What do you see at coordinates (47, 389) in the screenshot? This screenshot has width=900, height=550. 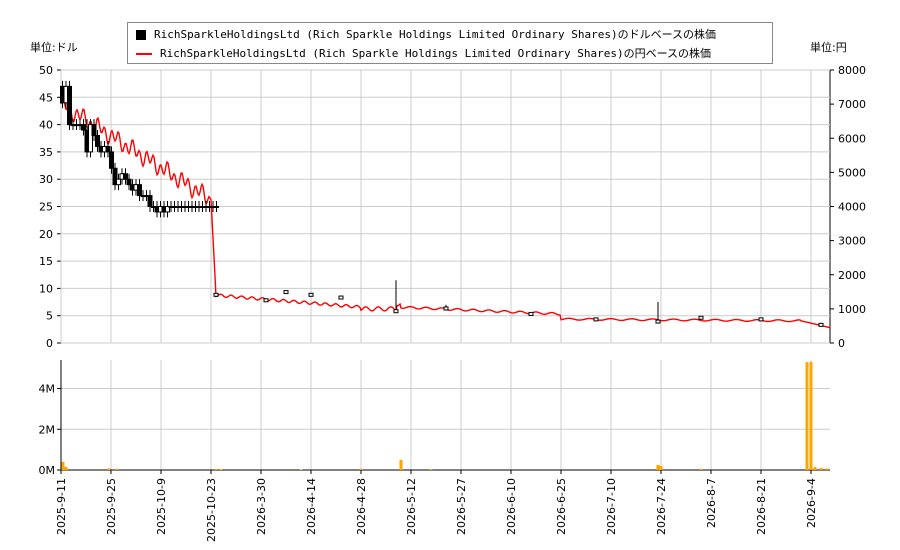 I see `volume-tick-label: 4M` at bounding box center [47, 389].